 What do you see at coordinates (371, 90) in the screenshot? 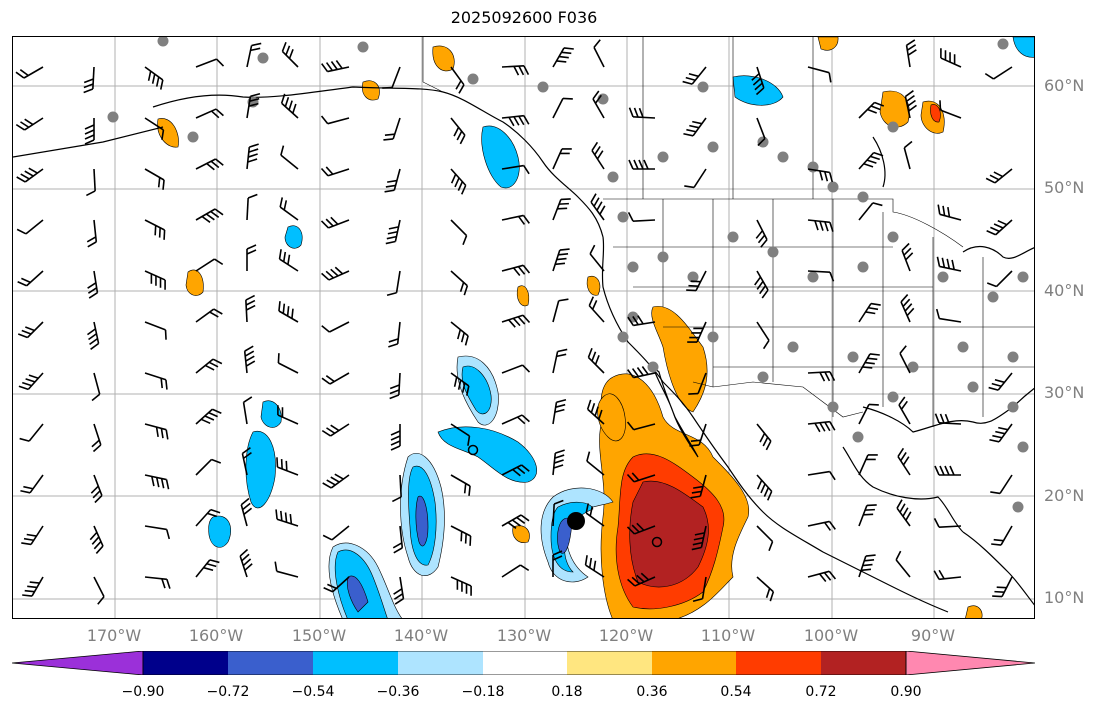
I see `contour-orange-small6` at bounding box center [371, 90].